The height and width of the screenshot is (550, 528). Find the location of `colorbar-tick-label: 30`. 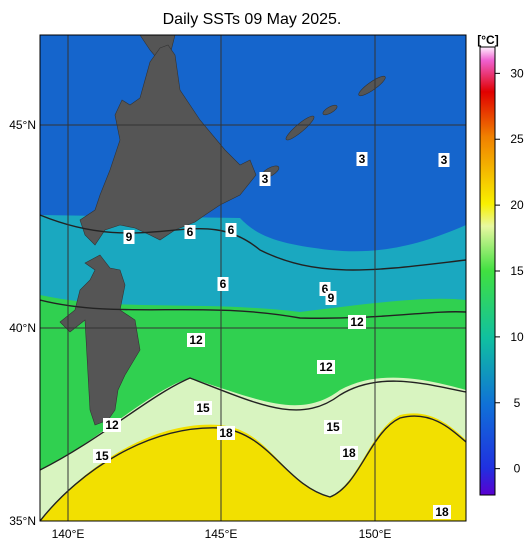

colorbar-tick-label: 30 is located at coordinates (517, 73).